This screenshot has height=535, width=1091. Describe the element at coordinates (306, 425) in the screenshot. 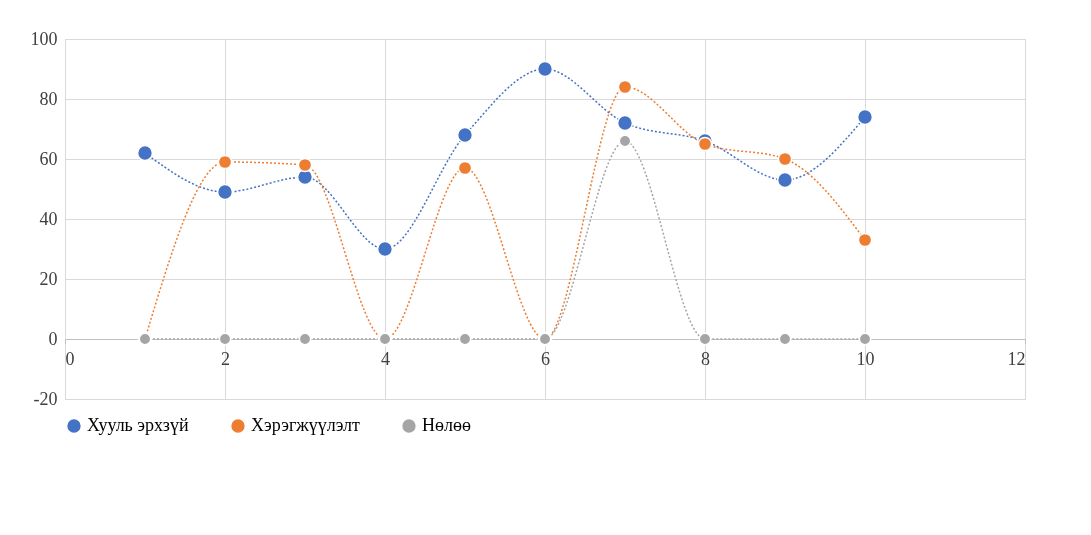

I see `legend-label: Хэрэгжүүлэлт` at that location.